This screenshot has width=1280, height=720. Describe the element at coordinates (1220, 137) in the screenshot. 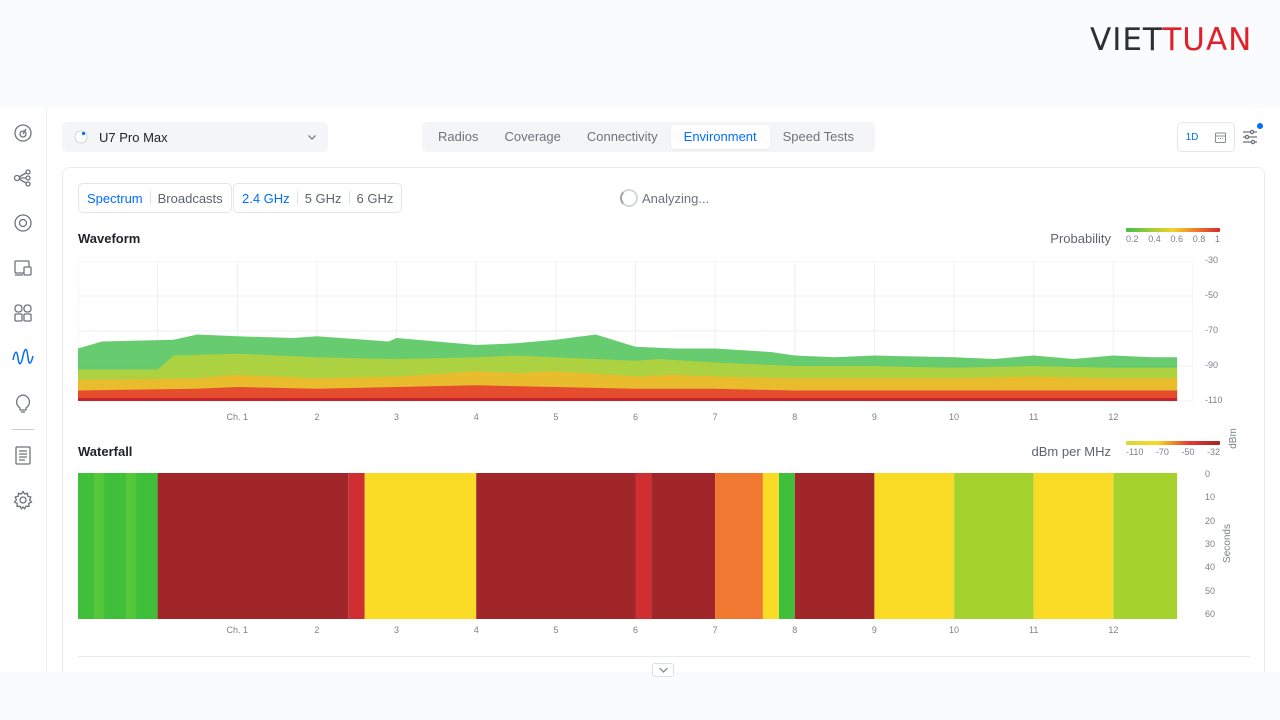

I see `calendar-icon` at that location.